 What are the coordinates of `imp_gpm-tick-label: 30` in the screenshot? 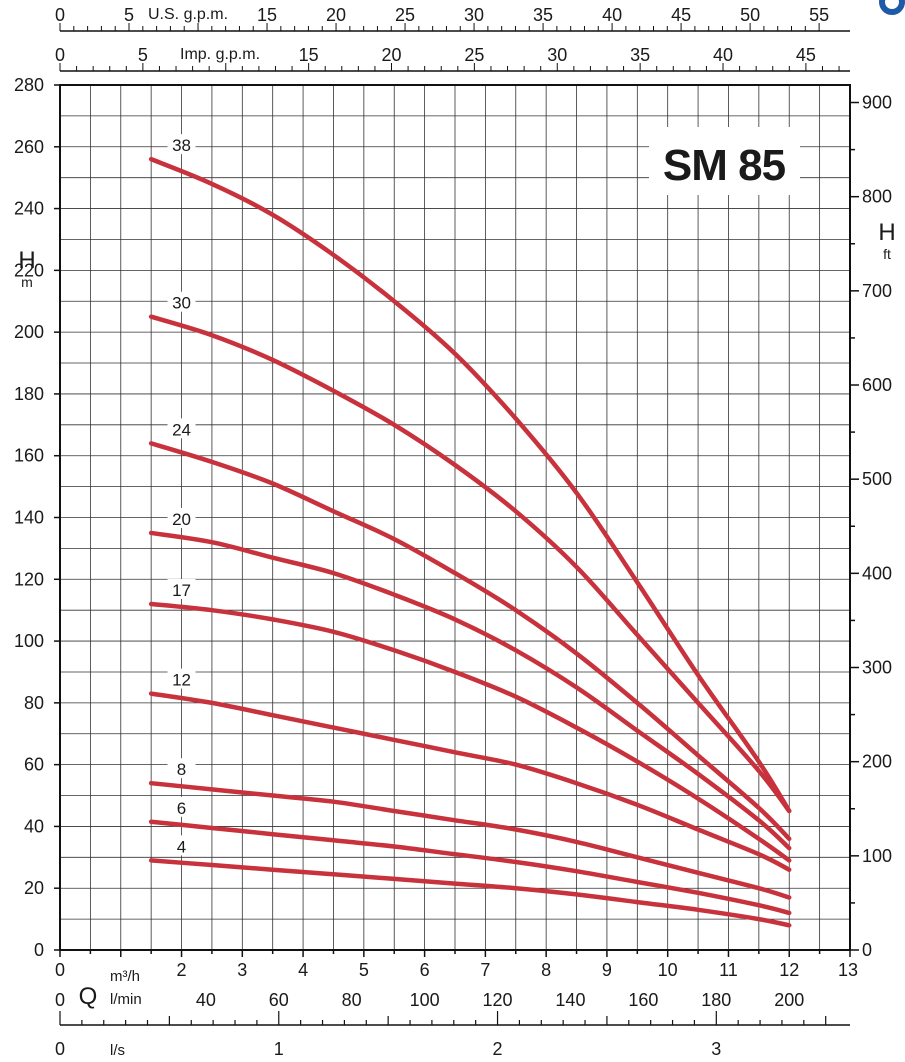 It's located at (557, 55).